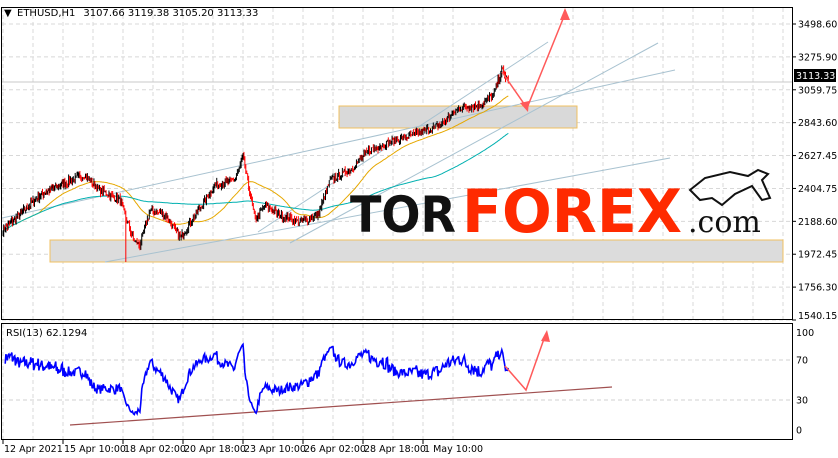  Describe the element at coordinates (335, 449) in the screenshot. I see `x-tick-label: 26 Apr 02:00` at that location.